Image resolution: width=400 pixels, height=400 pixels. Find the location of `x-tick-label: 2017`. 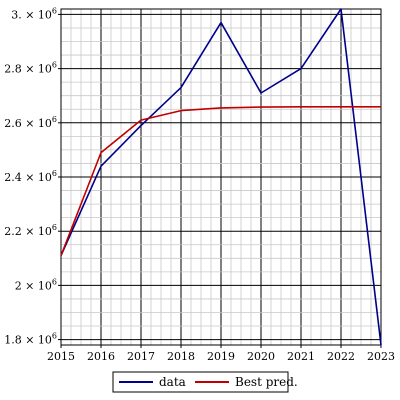

x-tick-label: 2017 is located at coordinates (141, 356).